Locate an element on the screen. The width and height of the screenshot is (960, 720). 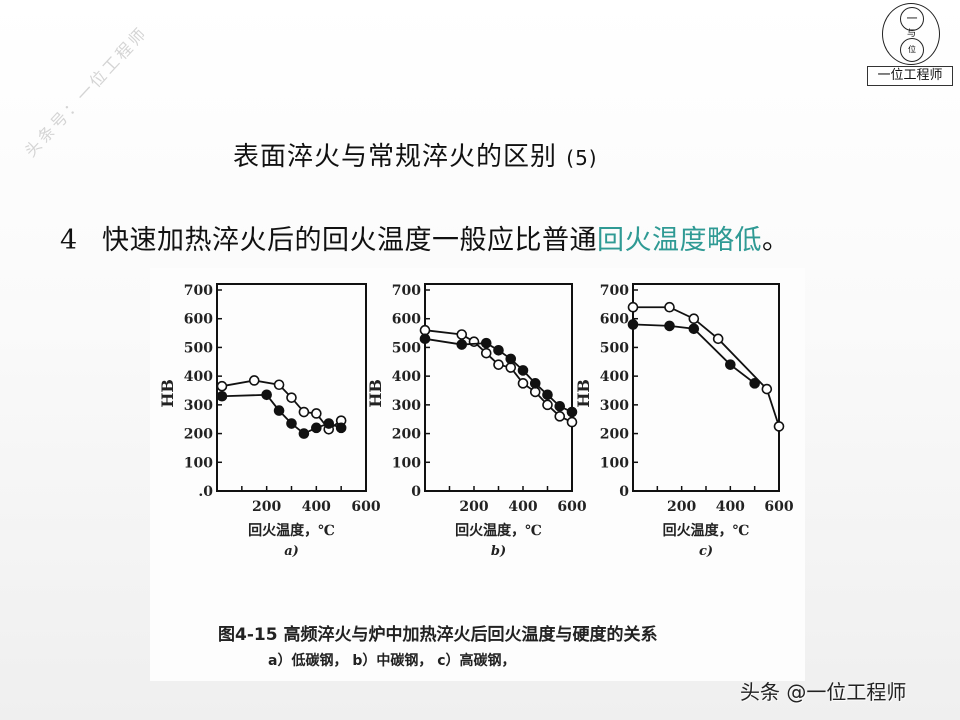
point-end: 。 is located at coordinates (776, 240).